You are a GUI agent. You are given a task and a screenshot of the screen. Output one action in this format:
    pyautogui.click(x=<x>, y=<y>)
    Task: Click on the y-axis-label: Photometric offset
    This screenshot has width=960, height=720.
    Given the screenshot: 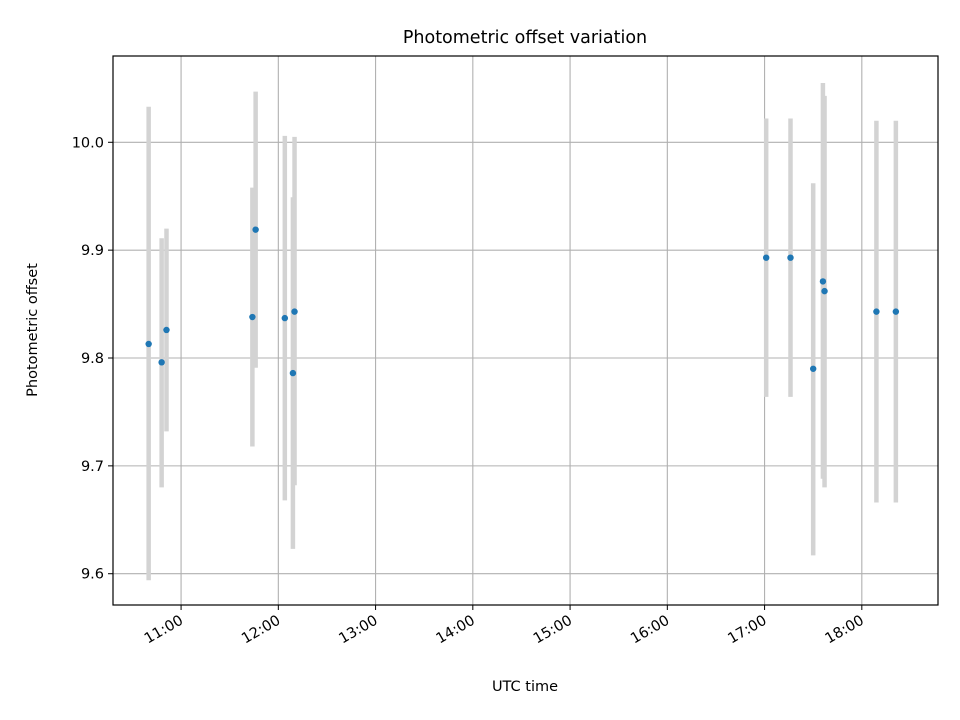 What is the action you would take?
    pyautogui.click(x=33, y=330)
    